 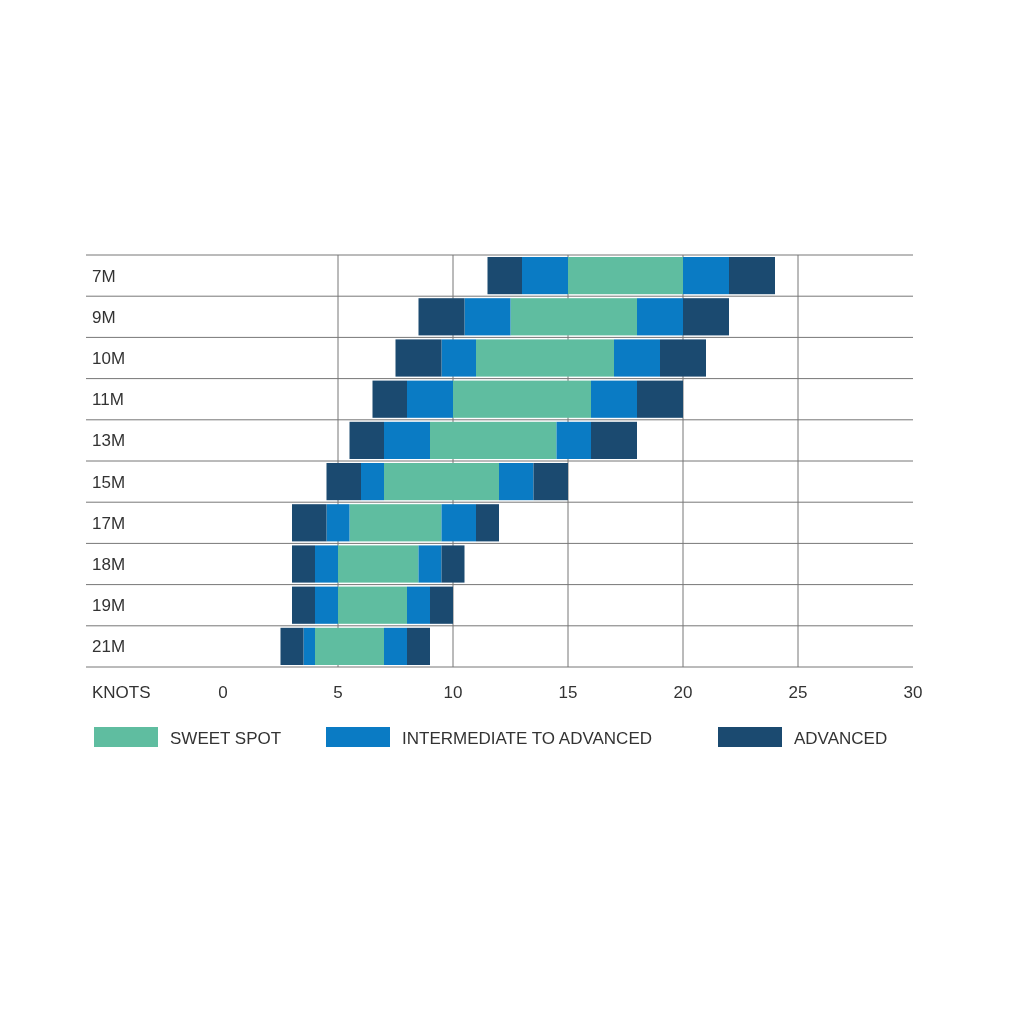 I want to click on y-tick-label: 19M, so click(x=109, y=606).